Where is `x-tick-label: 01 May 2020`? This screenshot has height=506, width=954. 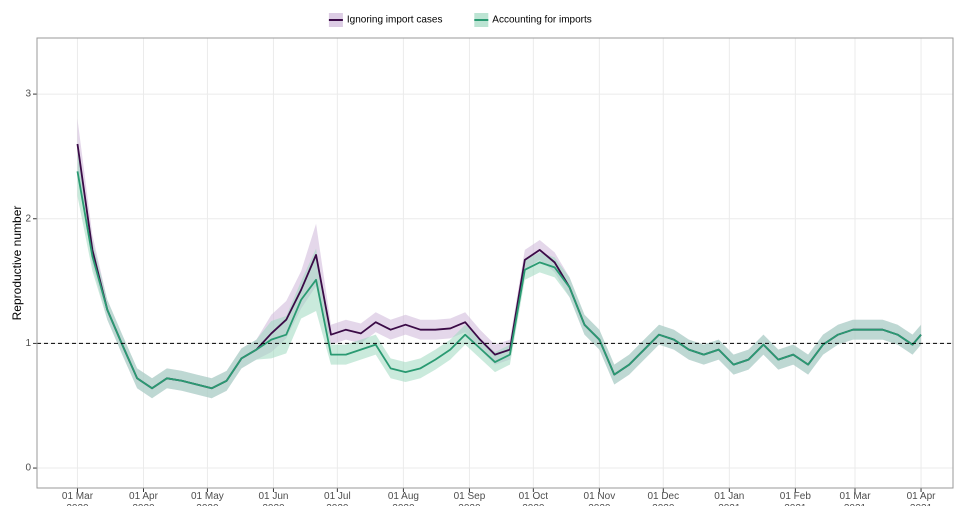 x-tick-label: 01 May 2020 is located at coordinates (207, 498).